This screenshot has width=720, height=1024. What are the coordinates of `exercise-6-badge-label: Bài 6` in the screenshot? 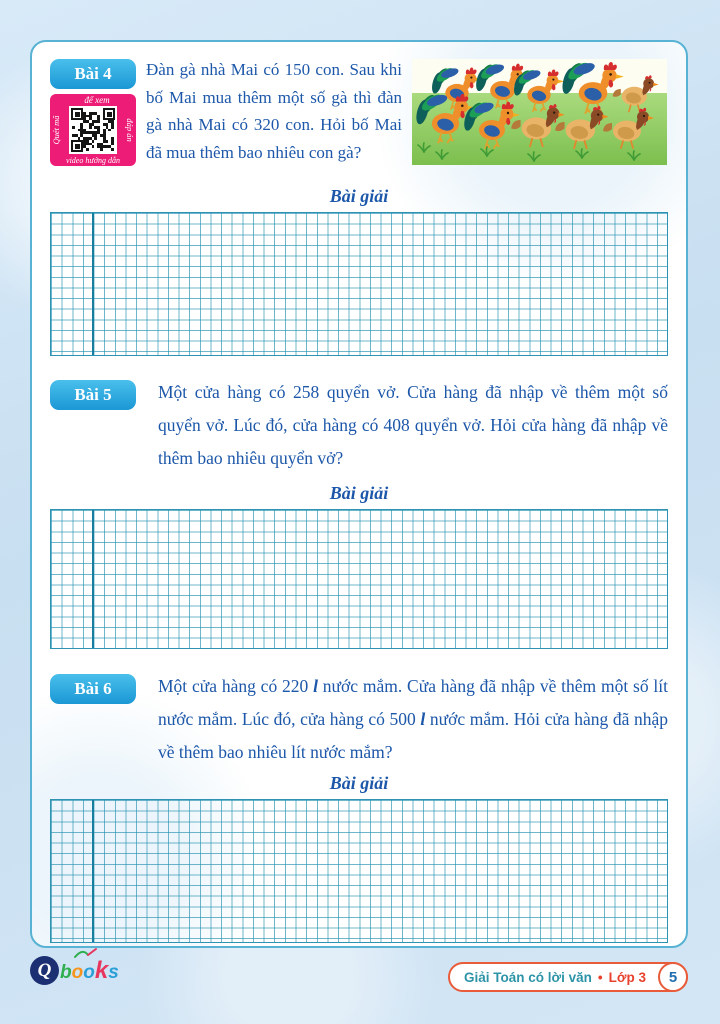 It's located at (93, 688).